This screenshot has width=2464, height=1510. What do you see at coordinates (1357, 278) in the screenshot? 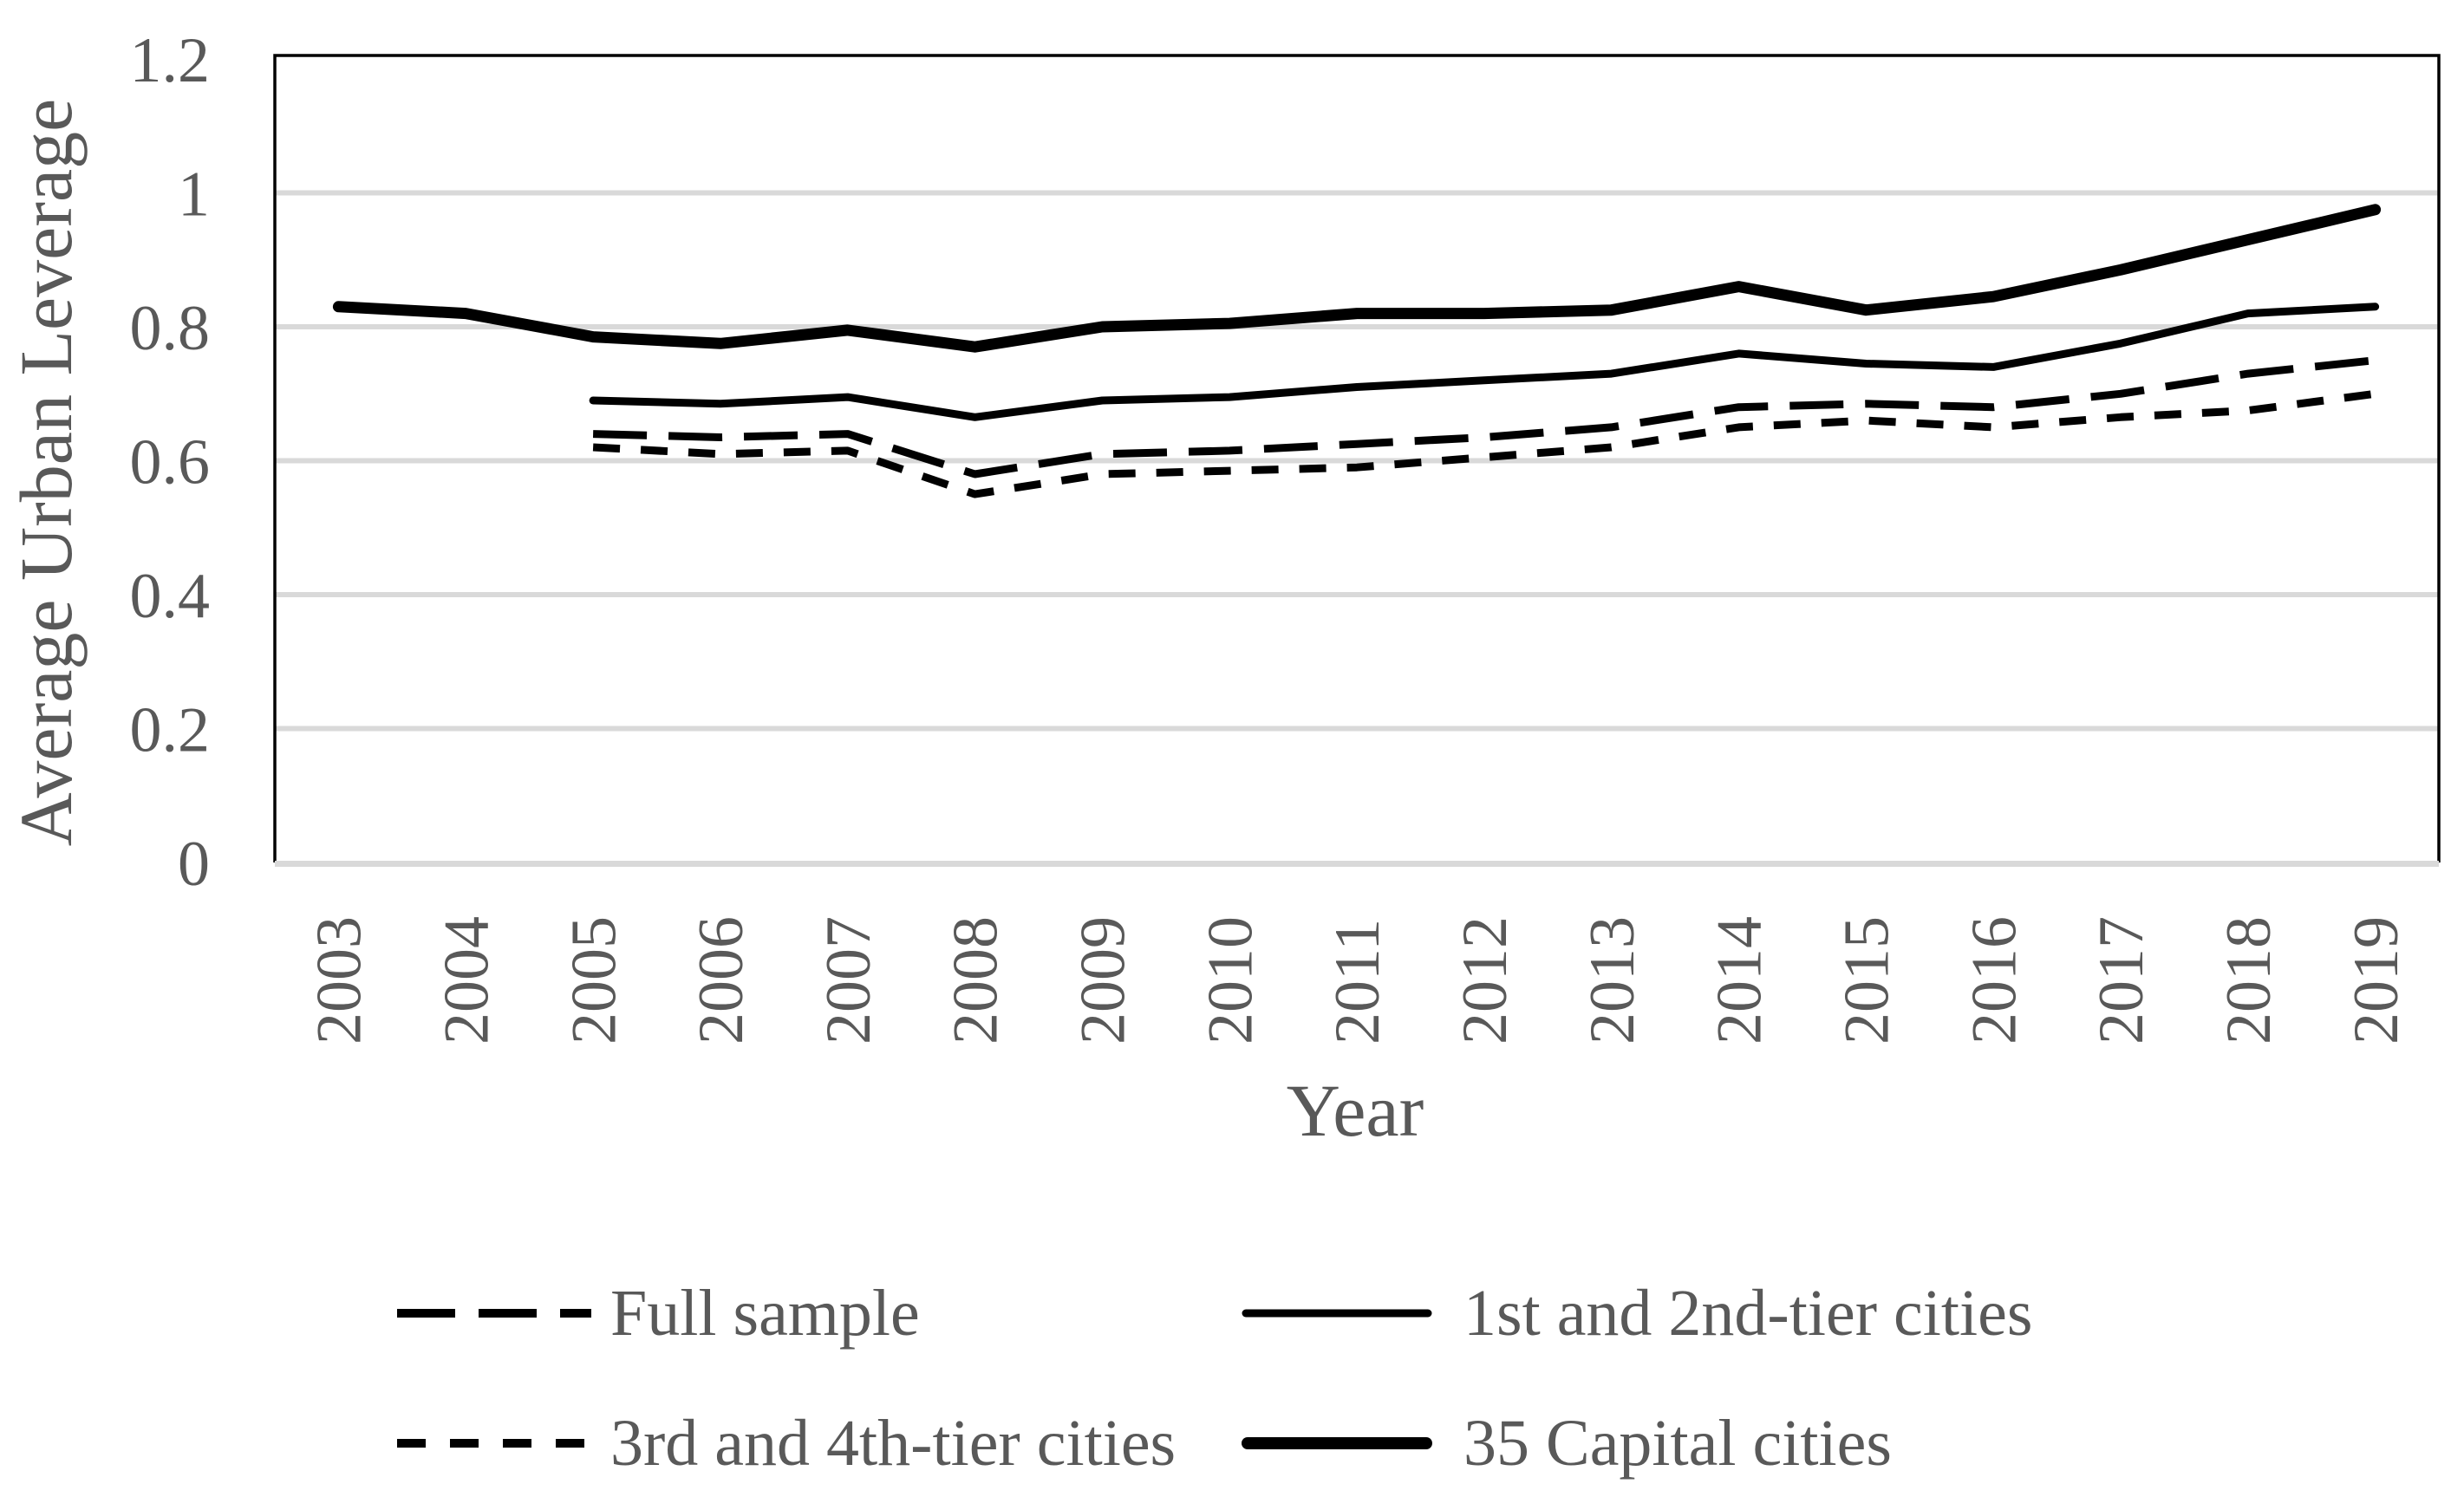
I see `series-line-35-capital-cities` at bounding box center [1357, 278].